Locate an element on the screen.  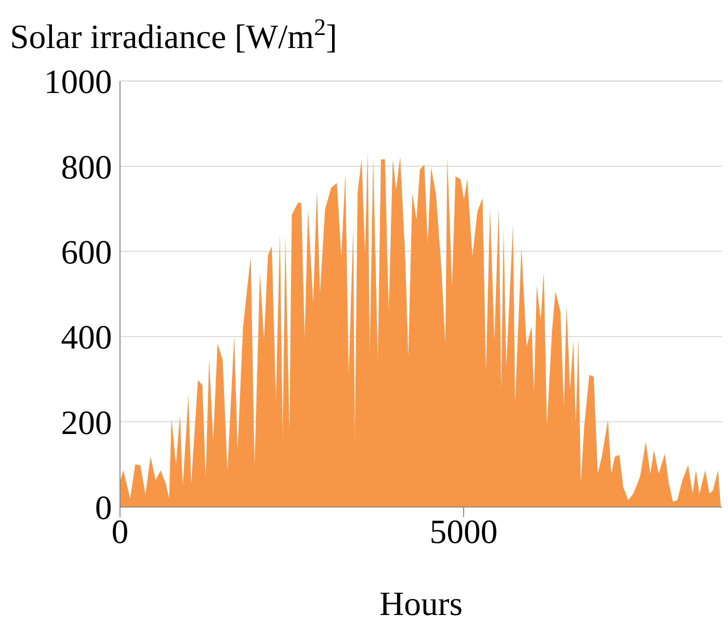
y-tick-label: 1000 is located at coordinates (78, 83).